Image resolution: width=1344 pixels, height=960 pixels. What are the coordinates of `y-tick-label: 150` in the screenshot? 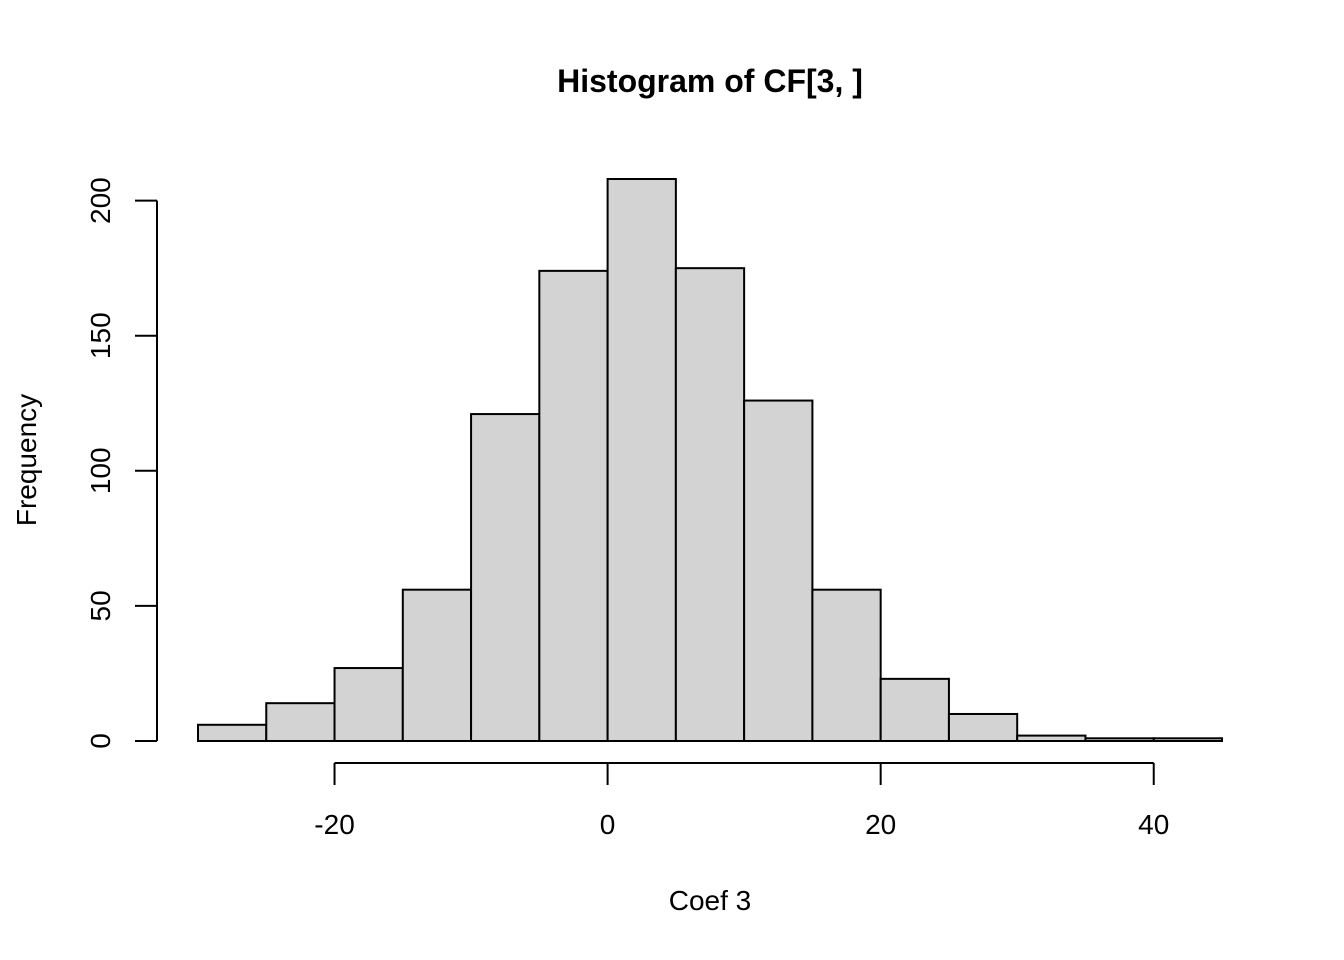 It's located at (100, 335).